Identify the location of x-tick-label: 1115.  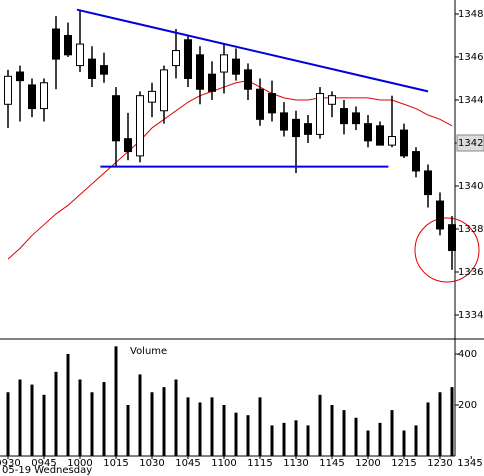
(259, 463).